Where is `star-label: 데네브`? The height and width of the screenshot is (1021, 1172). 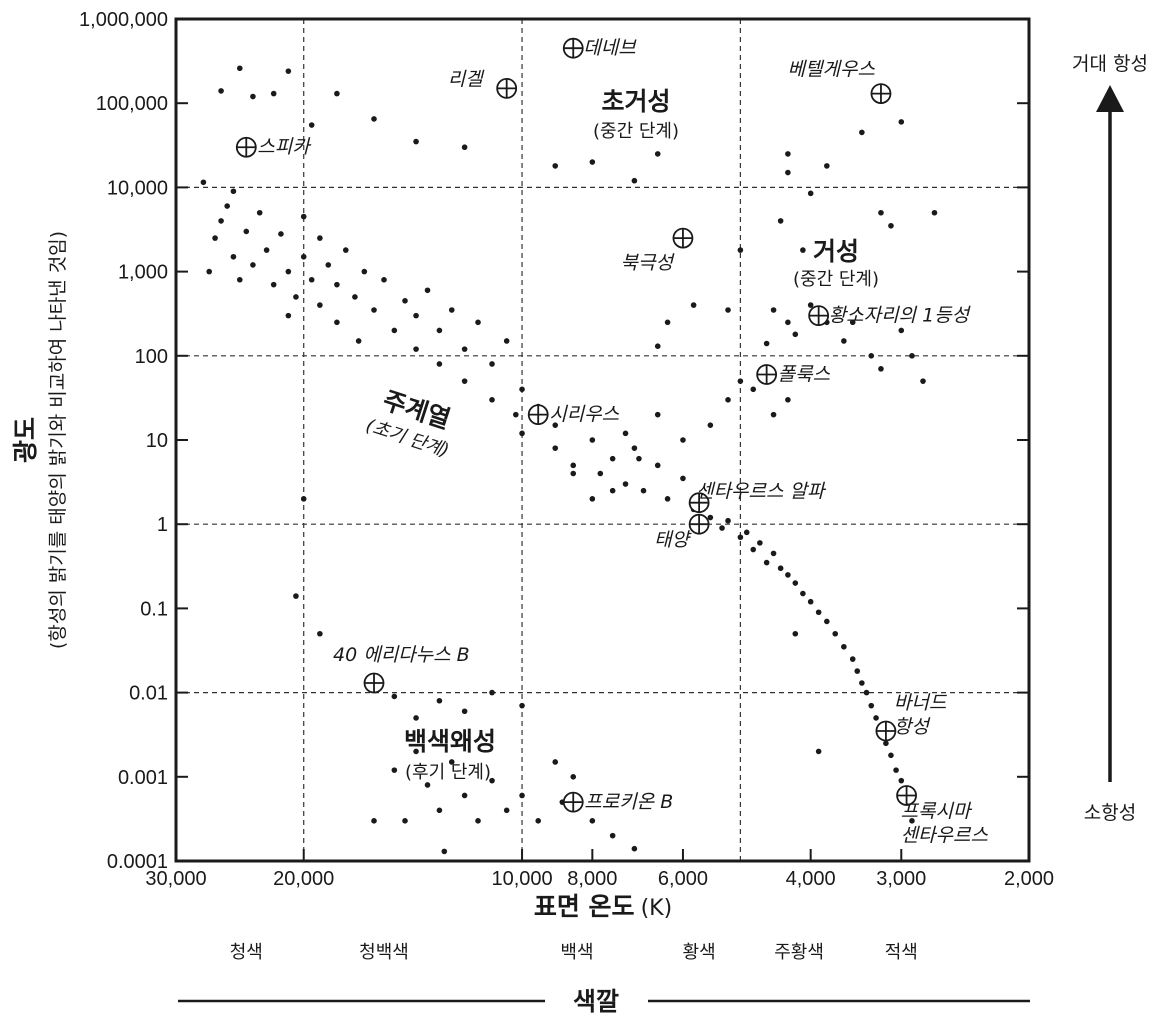 star-label: 데네브 is located at coordinates (610, 48).